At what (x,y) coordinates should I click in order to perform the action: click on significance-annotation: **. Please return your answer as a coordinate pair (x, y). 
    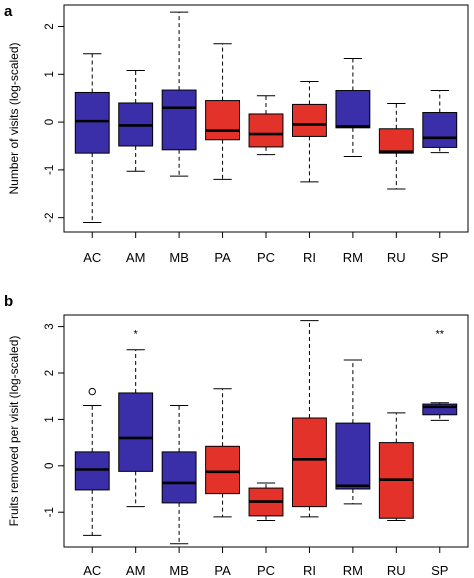
    Looking at the image, I should click on (439, 334).